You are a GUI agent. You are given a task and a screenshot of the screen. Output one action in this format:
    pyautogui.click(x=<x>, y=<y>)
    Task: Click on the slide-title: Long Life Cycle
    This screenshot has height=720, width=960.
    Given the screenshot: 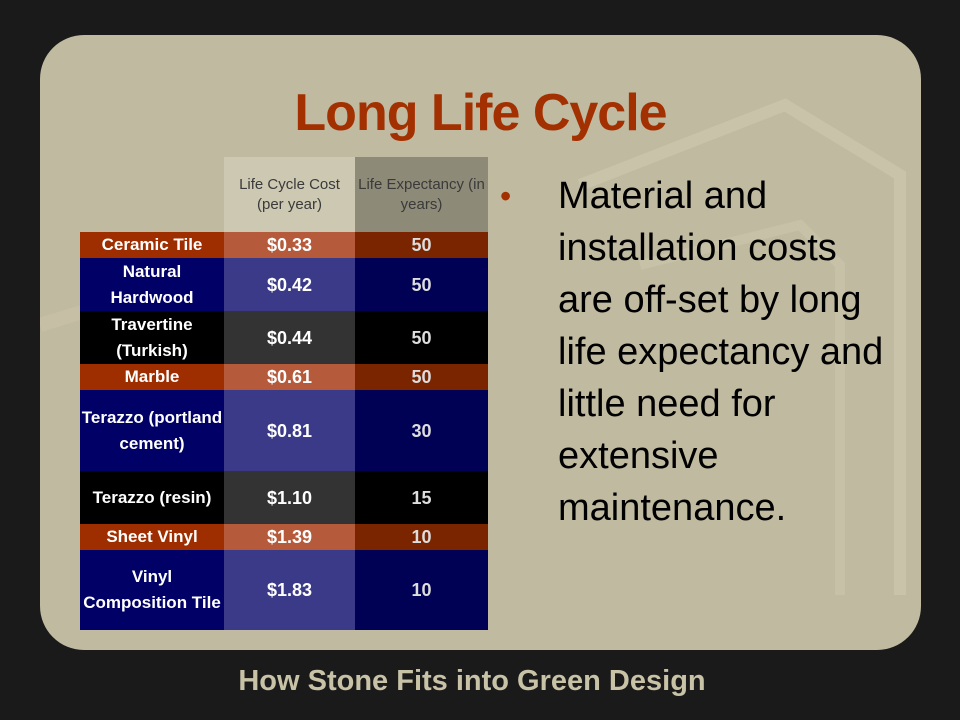 What is the action you would take?
    pyautogui.click(x=480, y=113)
    